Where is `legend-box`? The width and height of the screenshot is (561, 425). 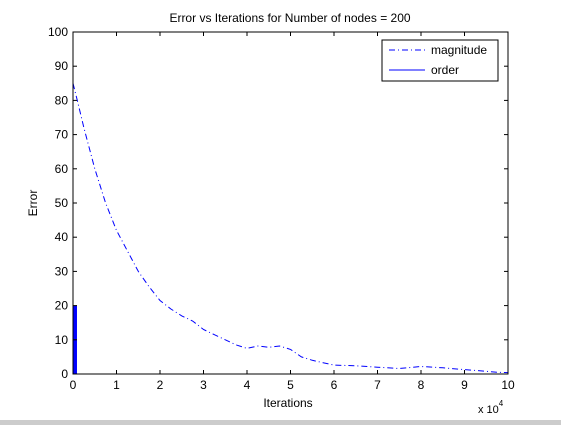
legend-box is located at coordinates (440, 60).